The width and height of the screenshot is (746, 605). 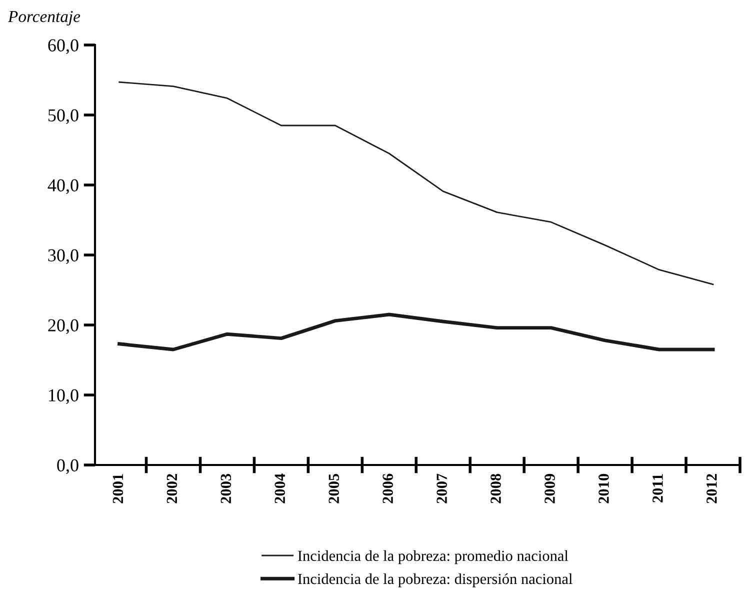 I want to click on y-tick-label: 10,0, so click(x=63, y=396).